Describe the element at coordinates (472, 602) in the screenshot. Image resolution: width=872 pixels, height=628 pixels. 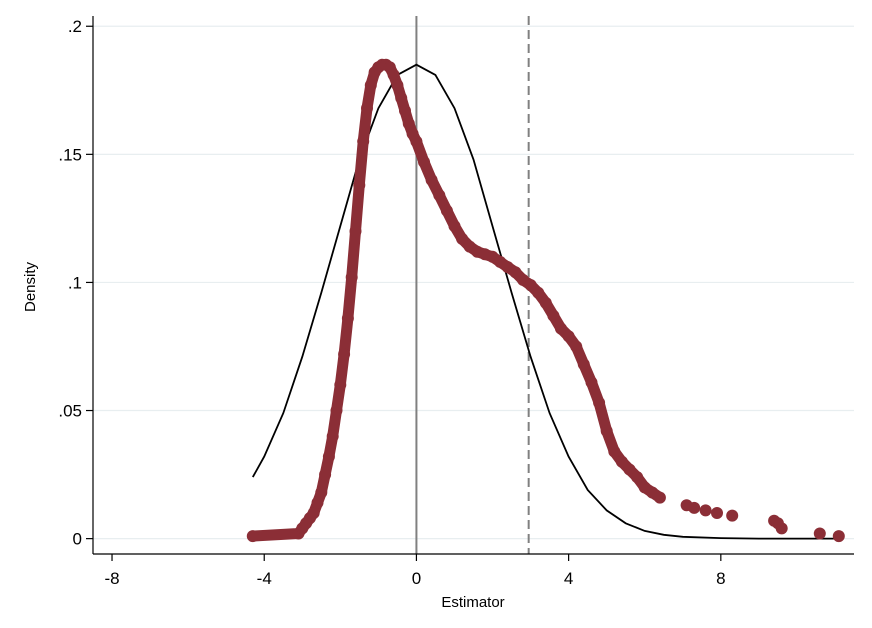
I see `x-axis-title: Estimator` at that location.